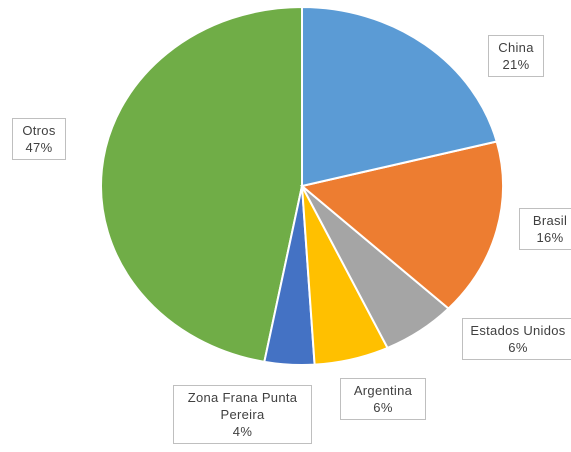 The width and height of the screenshot is (571, 452). I want to click on data-label: China 21%, so click(516, 56).